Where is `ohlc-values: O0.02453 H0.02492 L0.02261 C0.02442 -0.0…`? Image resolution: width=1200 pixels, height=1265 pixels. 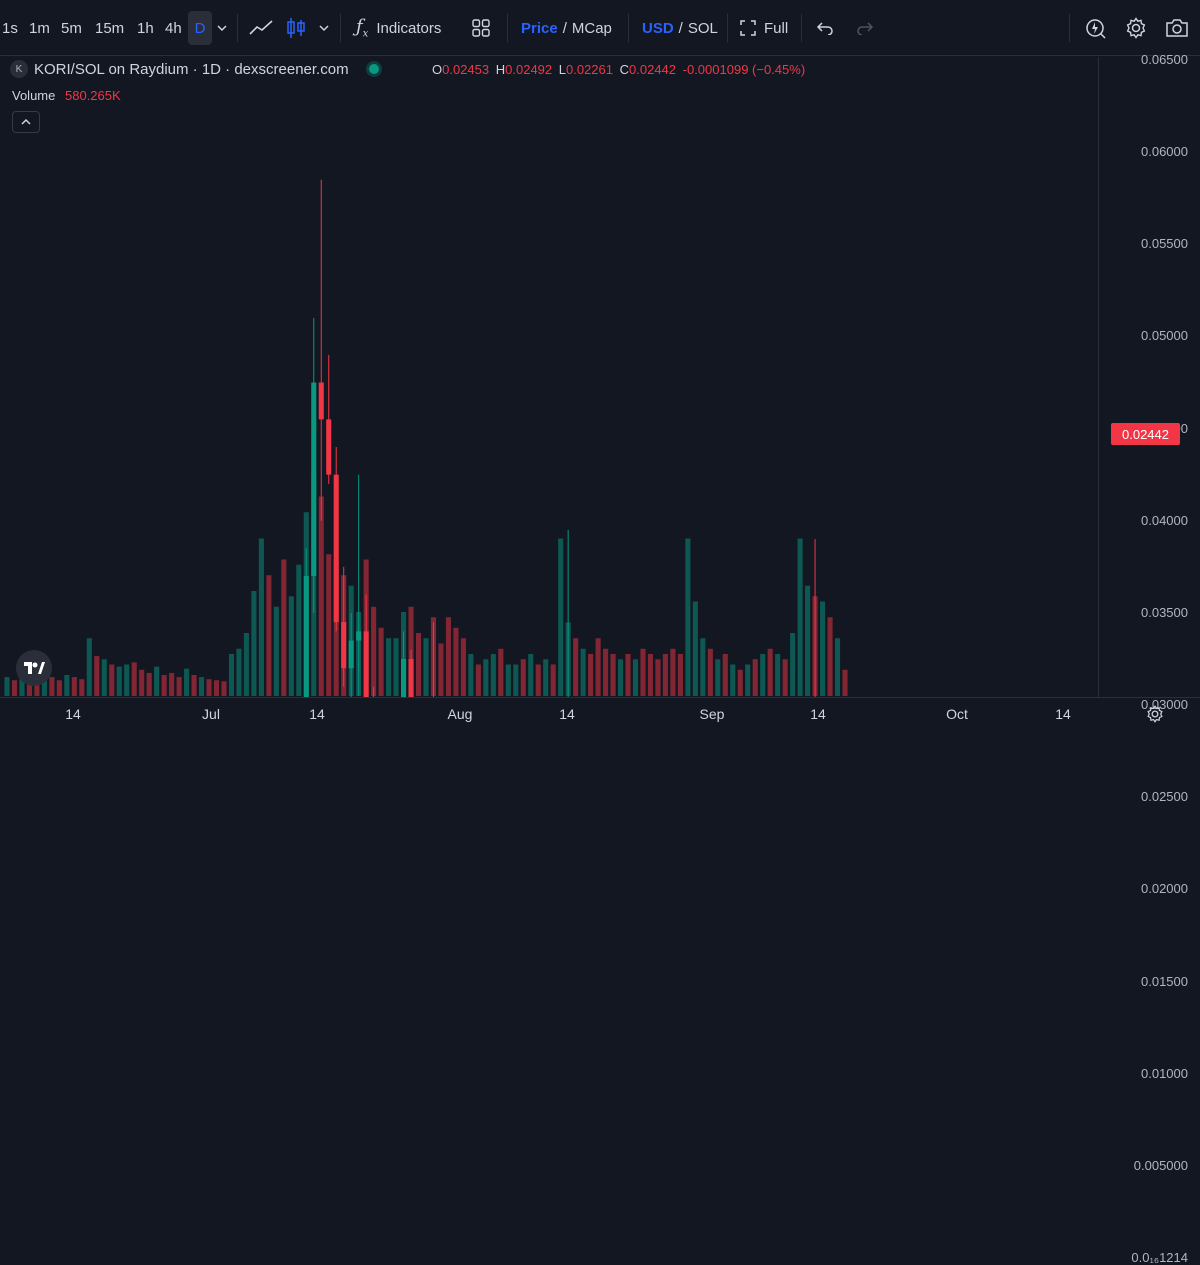
ohlc-values: O0.02453 H0.02492 L0.02261 C0.02442 -0.0… is located at coordinates (618, 69).